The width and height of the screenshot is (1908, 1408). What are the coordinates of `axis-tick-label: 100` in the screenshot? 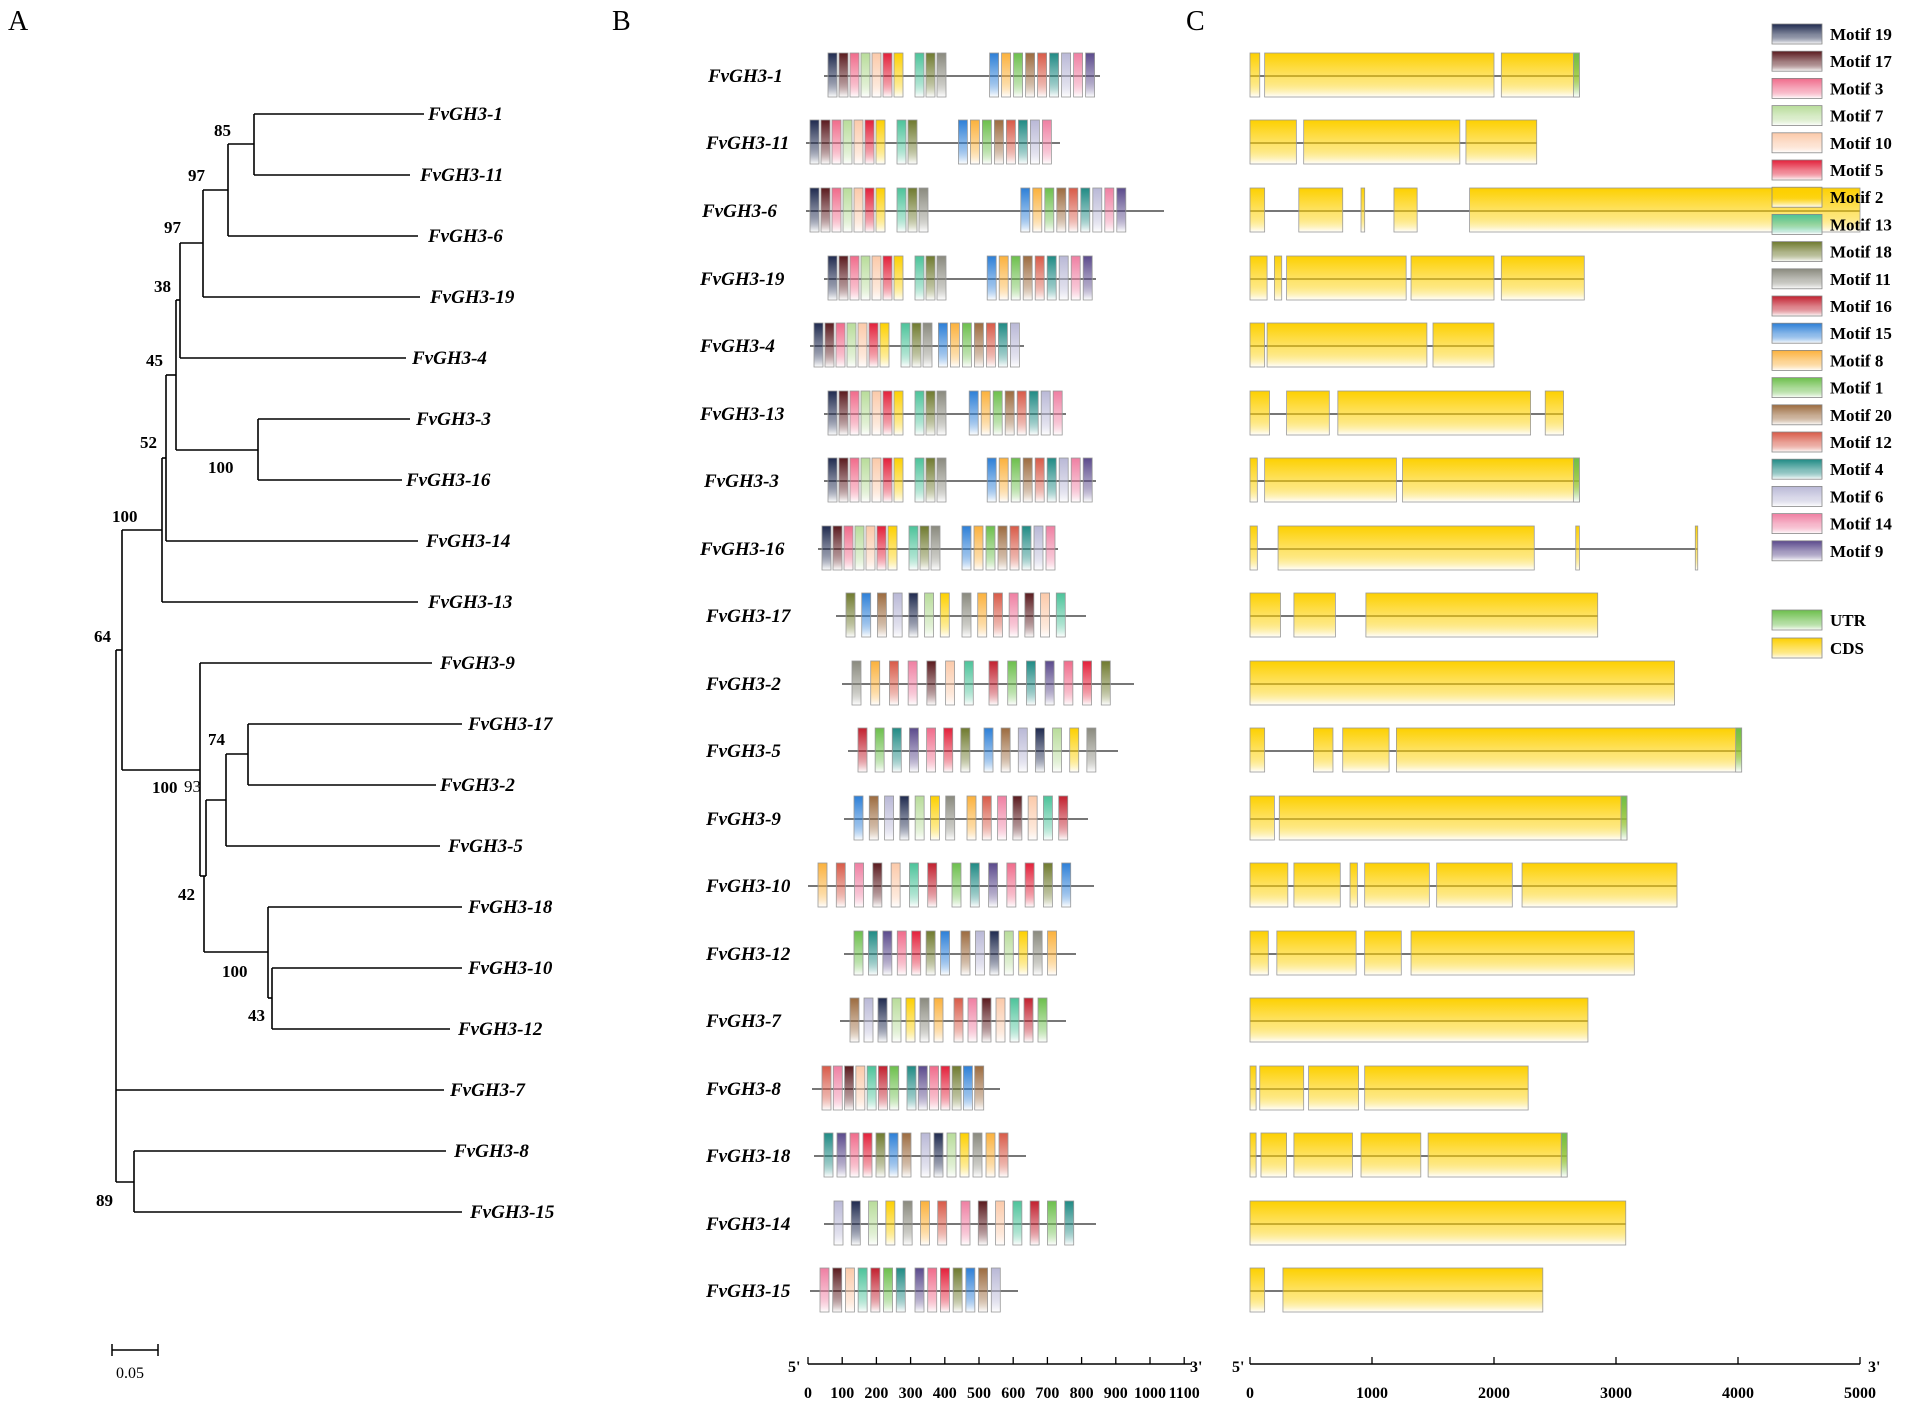 It's located at (842, 1393).